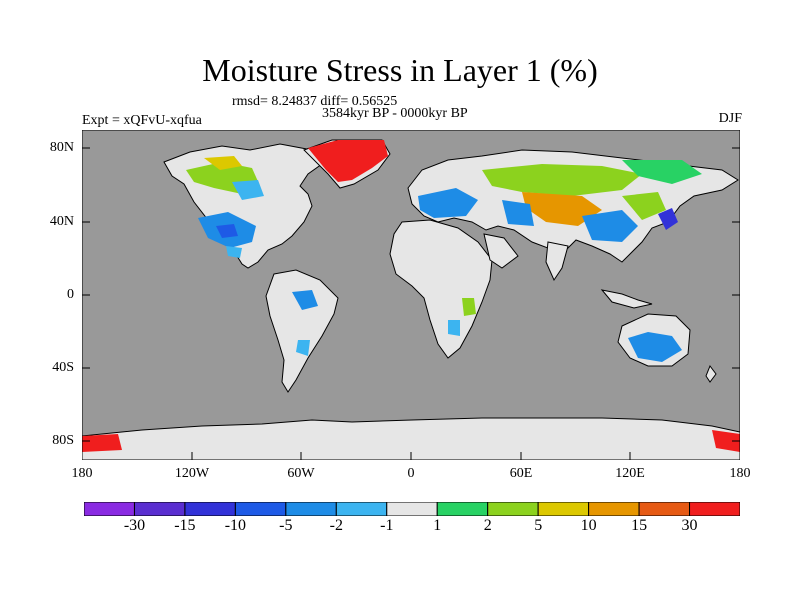  What do you see at coordinates (302, 331) in the screenshot?
I see `south-america` at bounding box center [302, 331].